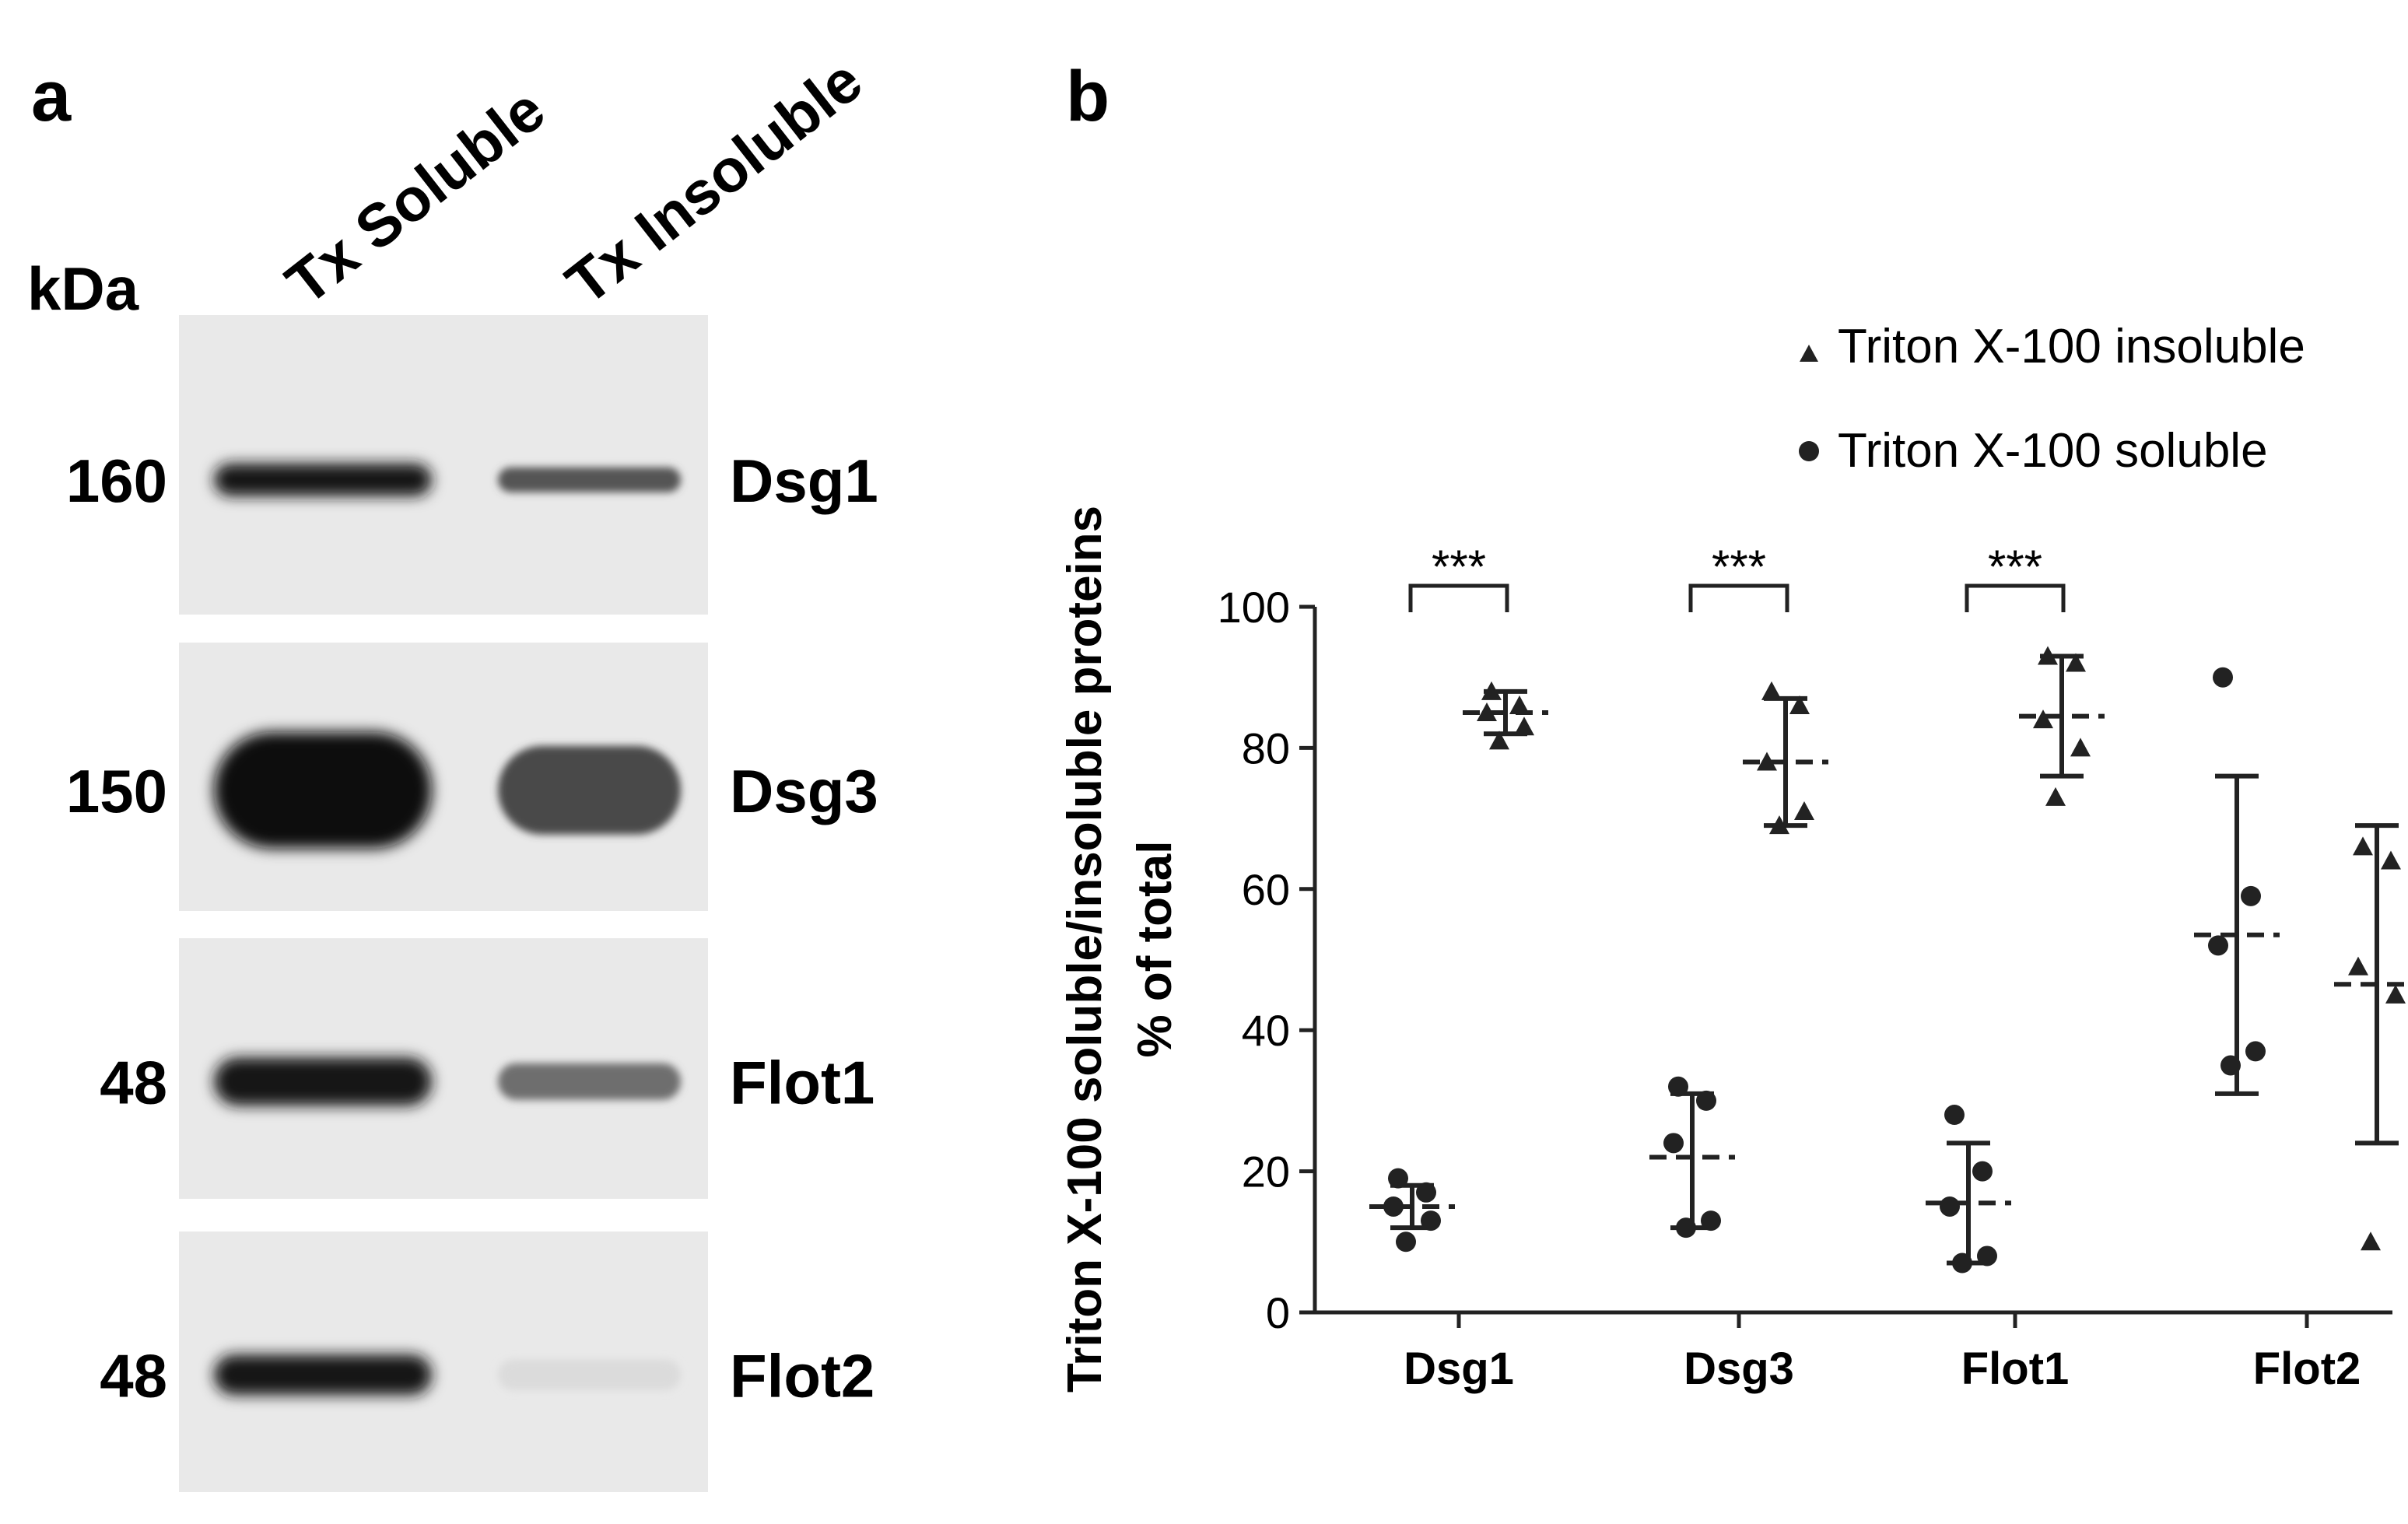 This screenshot has width=2408, height=1524. What do you see at coordinates (589, 479) in the screenshot?
I see `band-insoluble-dsg1` at bounding box center [589, 479].